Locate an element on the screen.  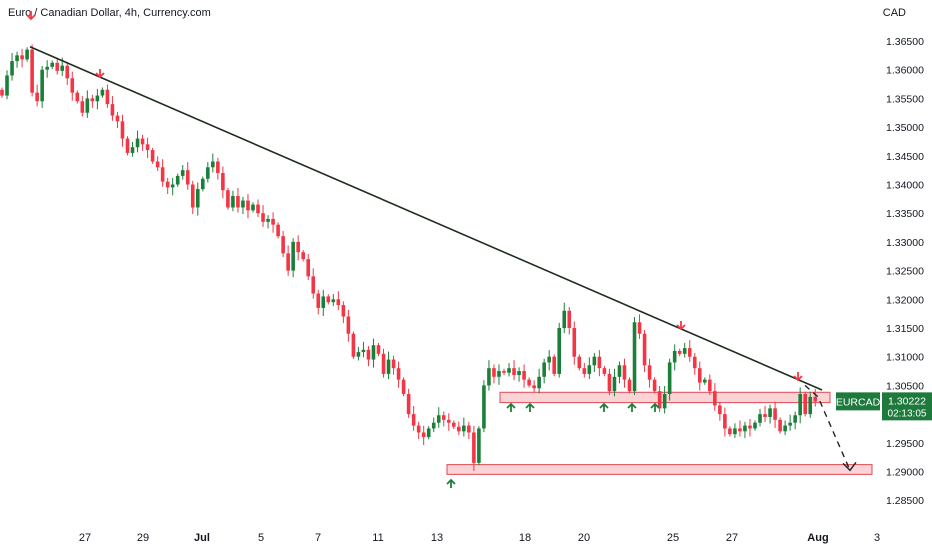
y-tick-label: 1.32000 is located at coordinates (905, 300).